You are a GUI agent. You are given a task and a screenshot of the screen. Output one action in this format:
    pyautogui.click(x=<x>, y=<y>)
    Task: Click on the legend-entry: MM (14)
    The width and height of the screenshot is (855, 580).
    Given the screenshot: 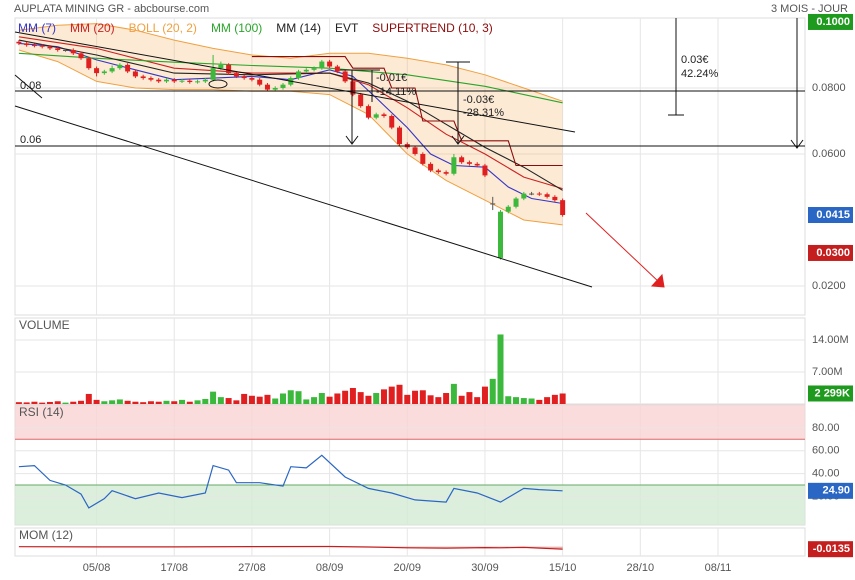 What is the action you would take?
    pyautogui.click(x=298, y=28)
    